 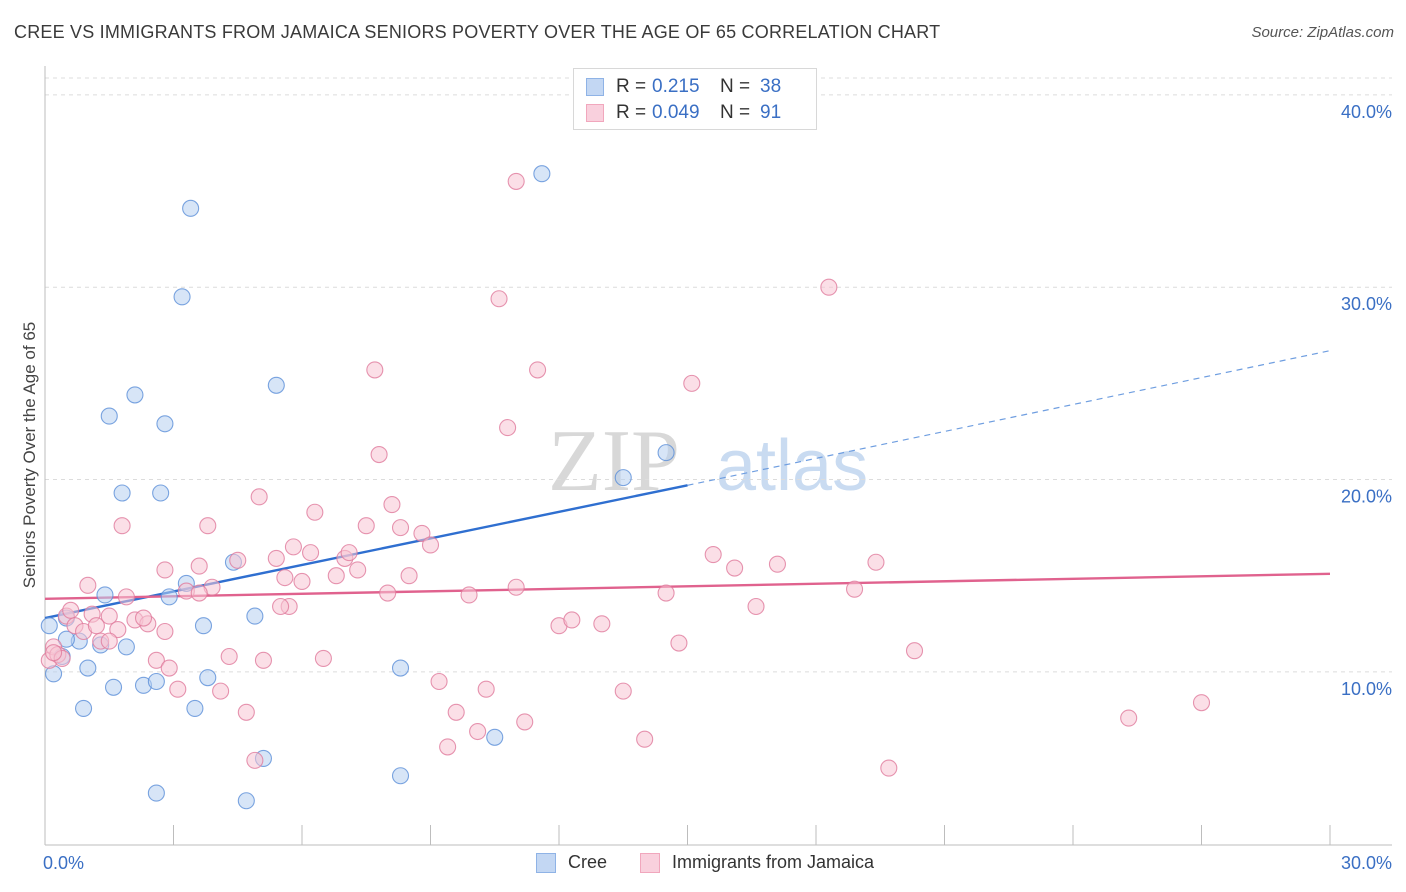 I want to click on y-tick-label: 10.0%, so click(x=1366, y=689).